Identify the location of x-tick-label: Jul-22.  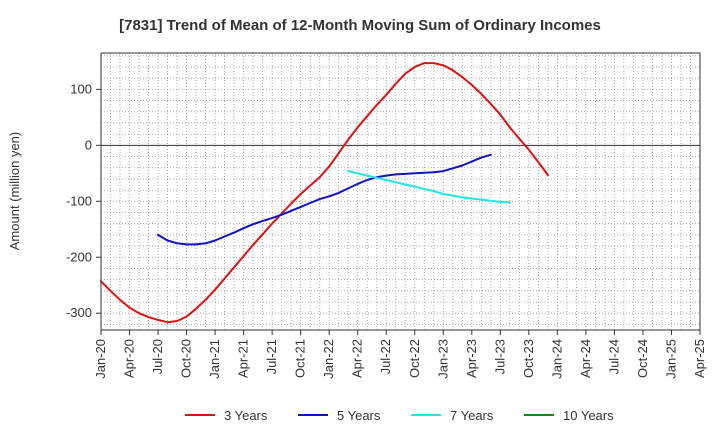
(385, 356).